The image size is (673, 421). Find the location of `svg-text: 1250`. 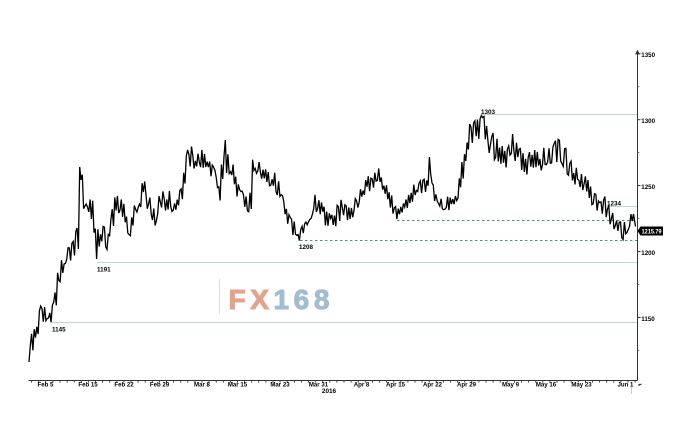

svg-text: 1250 is located at coordinates (648, 187).